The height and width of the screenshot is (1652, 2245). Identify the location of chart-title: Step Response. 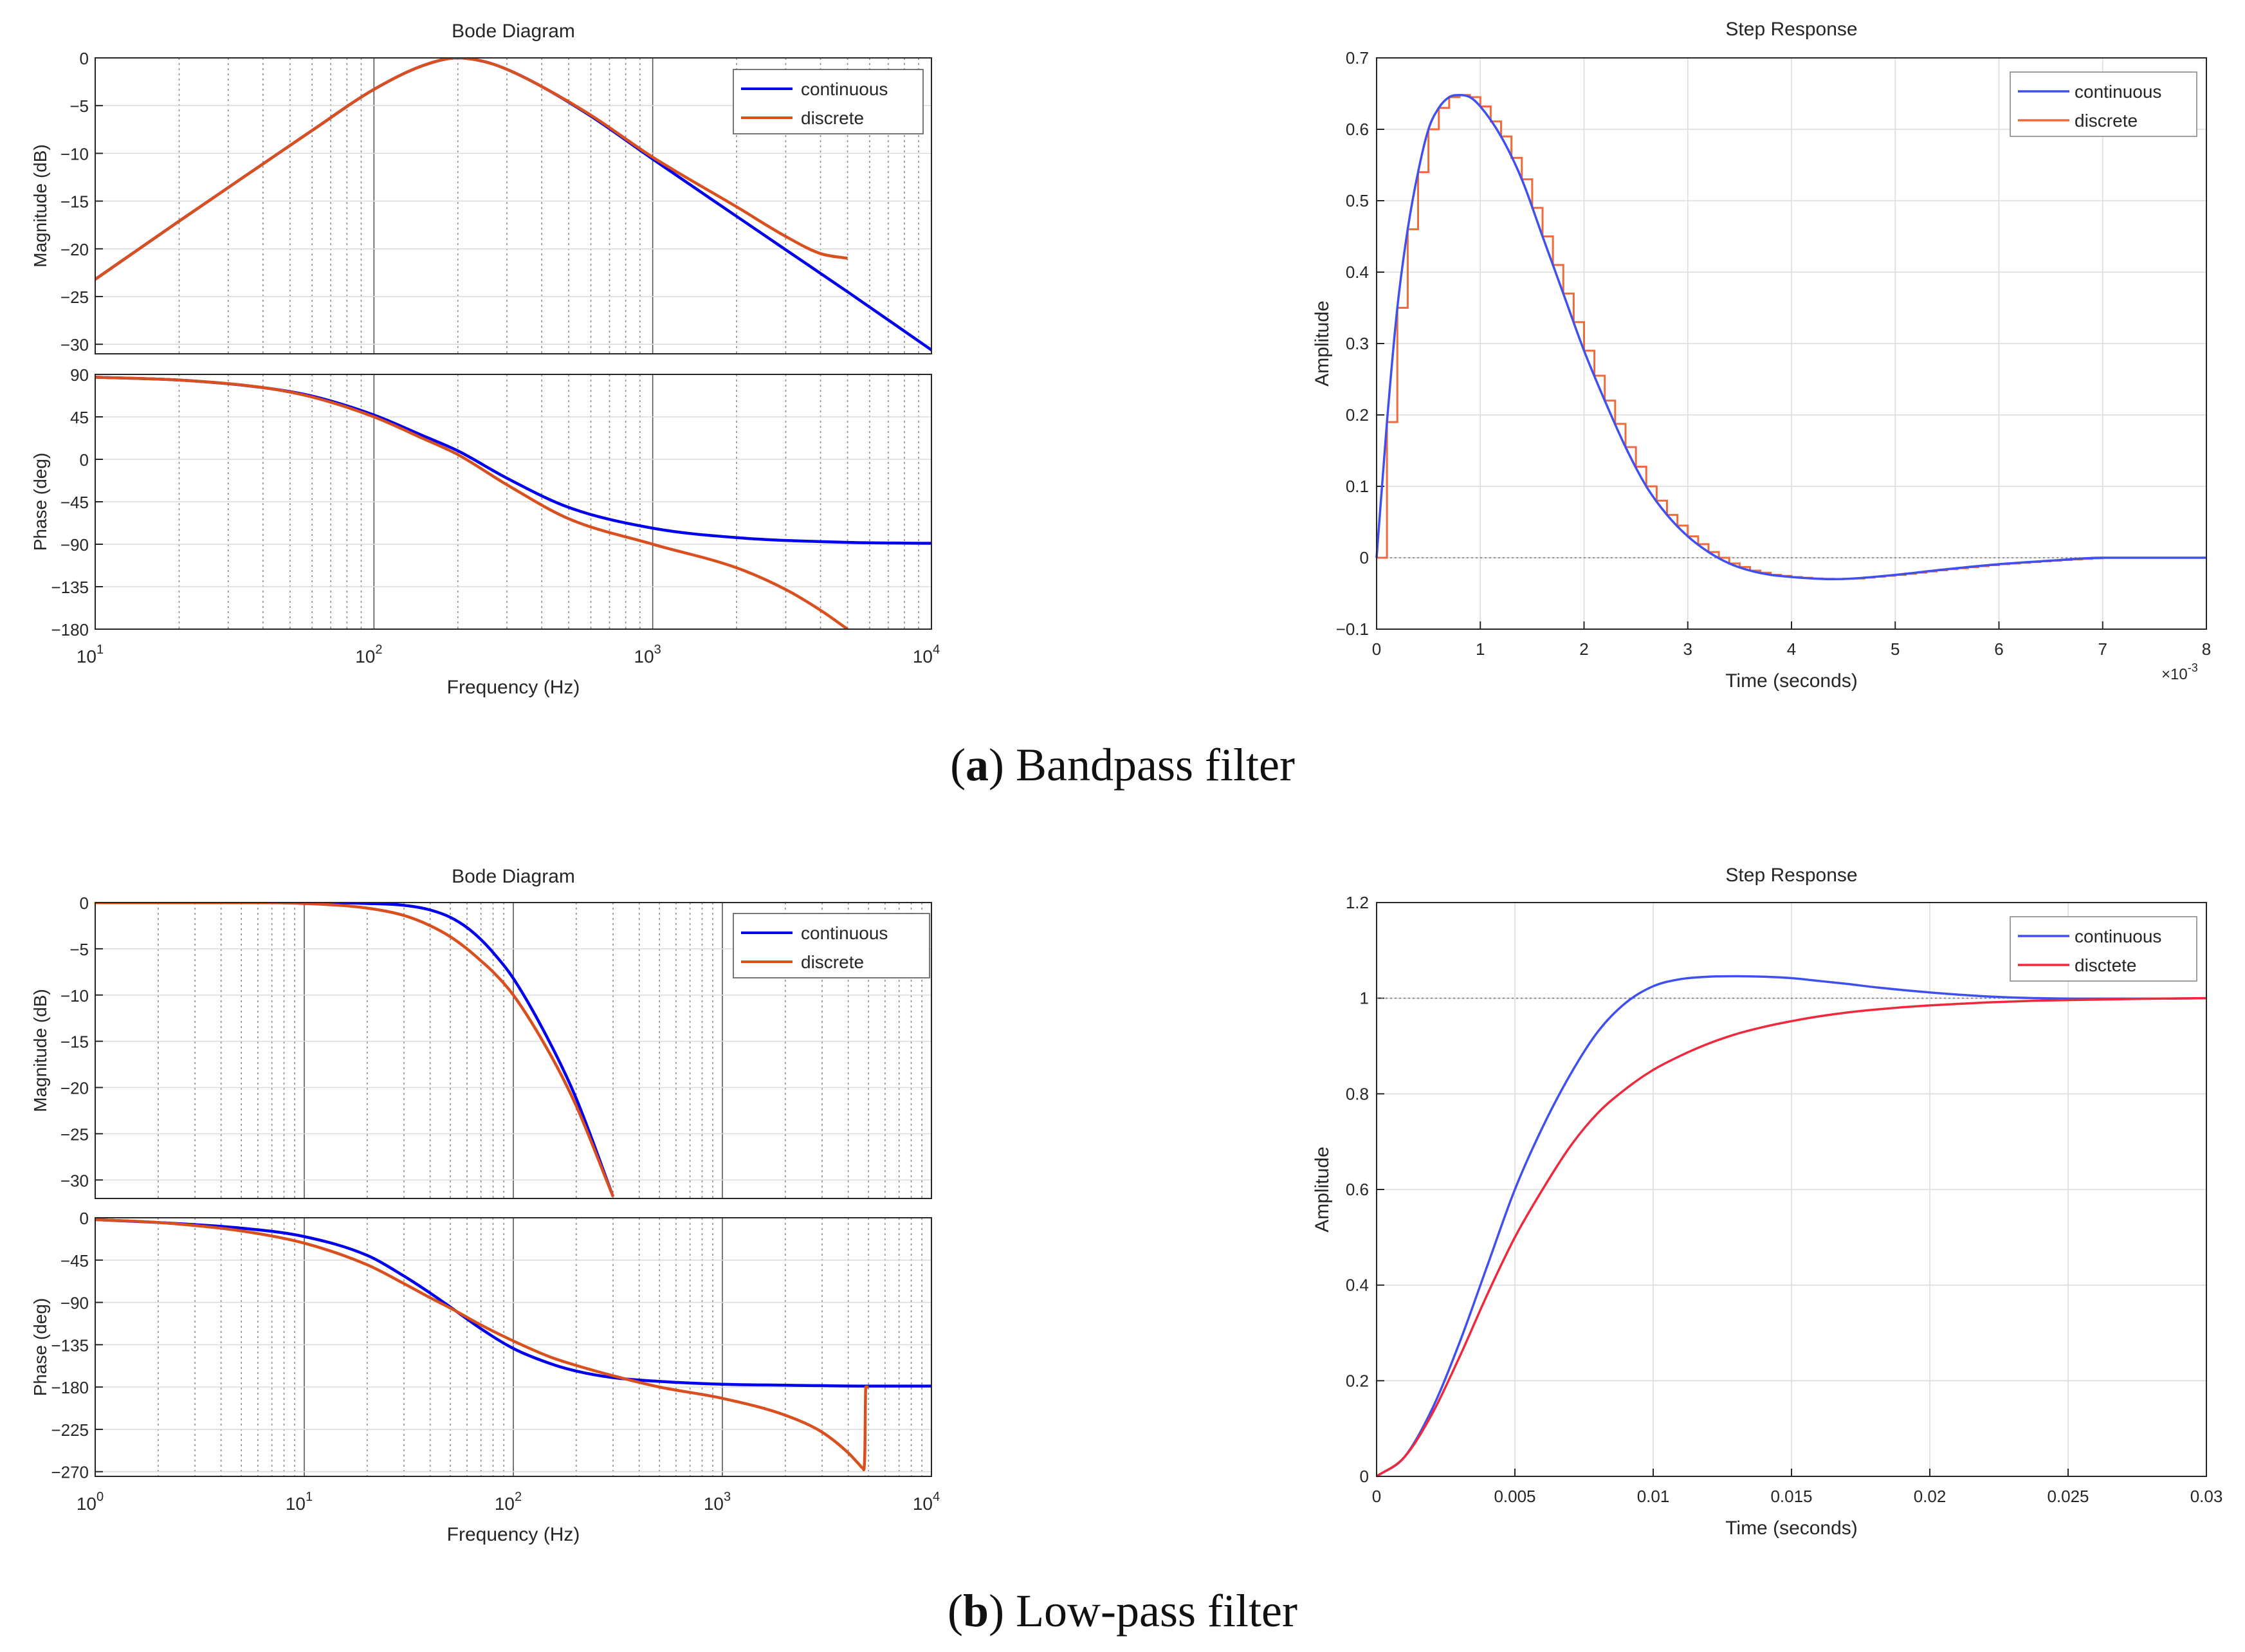
(1791, 875).